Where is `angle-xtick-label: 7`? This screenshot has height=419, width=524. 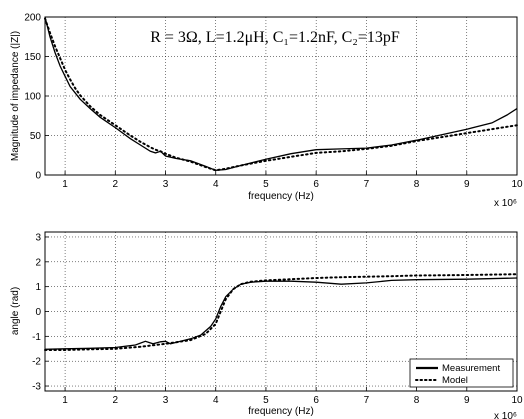
angle-xtick-label: 7 is located at coordinates (367, 400).